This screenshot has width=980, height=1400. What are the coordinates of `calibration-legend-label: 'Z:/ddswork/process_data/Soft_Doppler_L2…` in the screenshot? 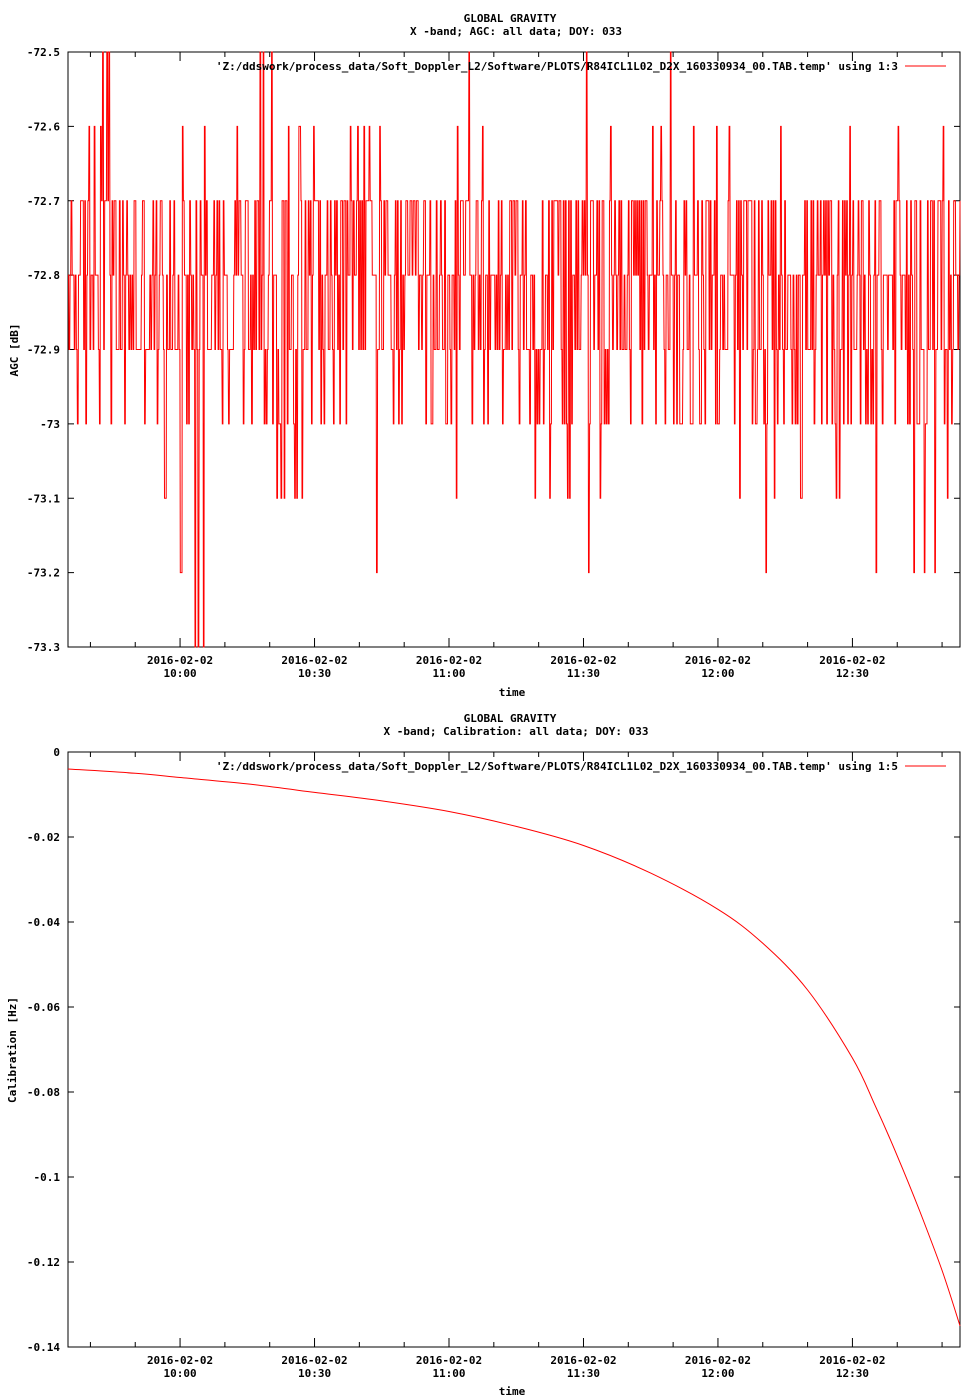 It's located at (557, 766).